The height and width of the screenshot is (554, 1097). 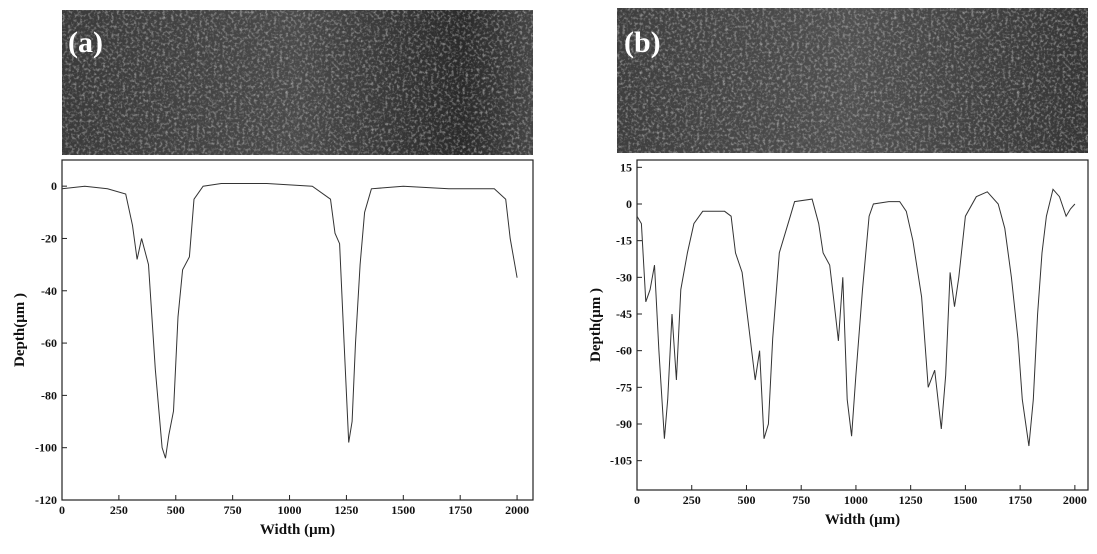 I want to click on micrograph-b, so click(x=852, y=80).